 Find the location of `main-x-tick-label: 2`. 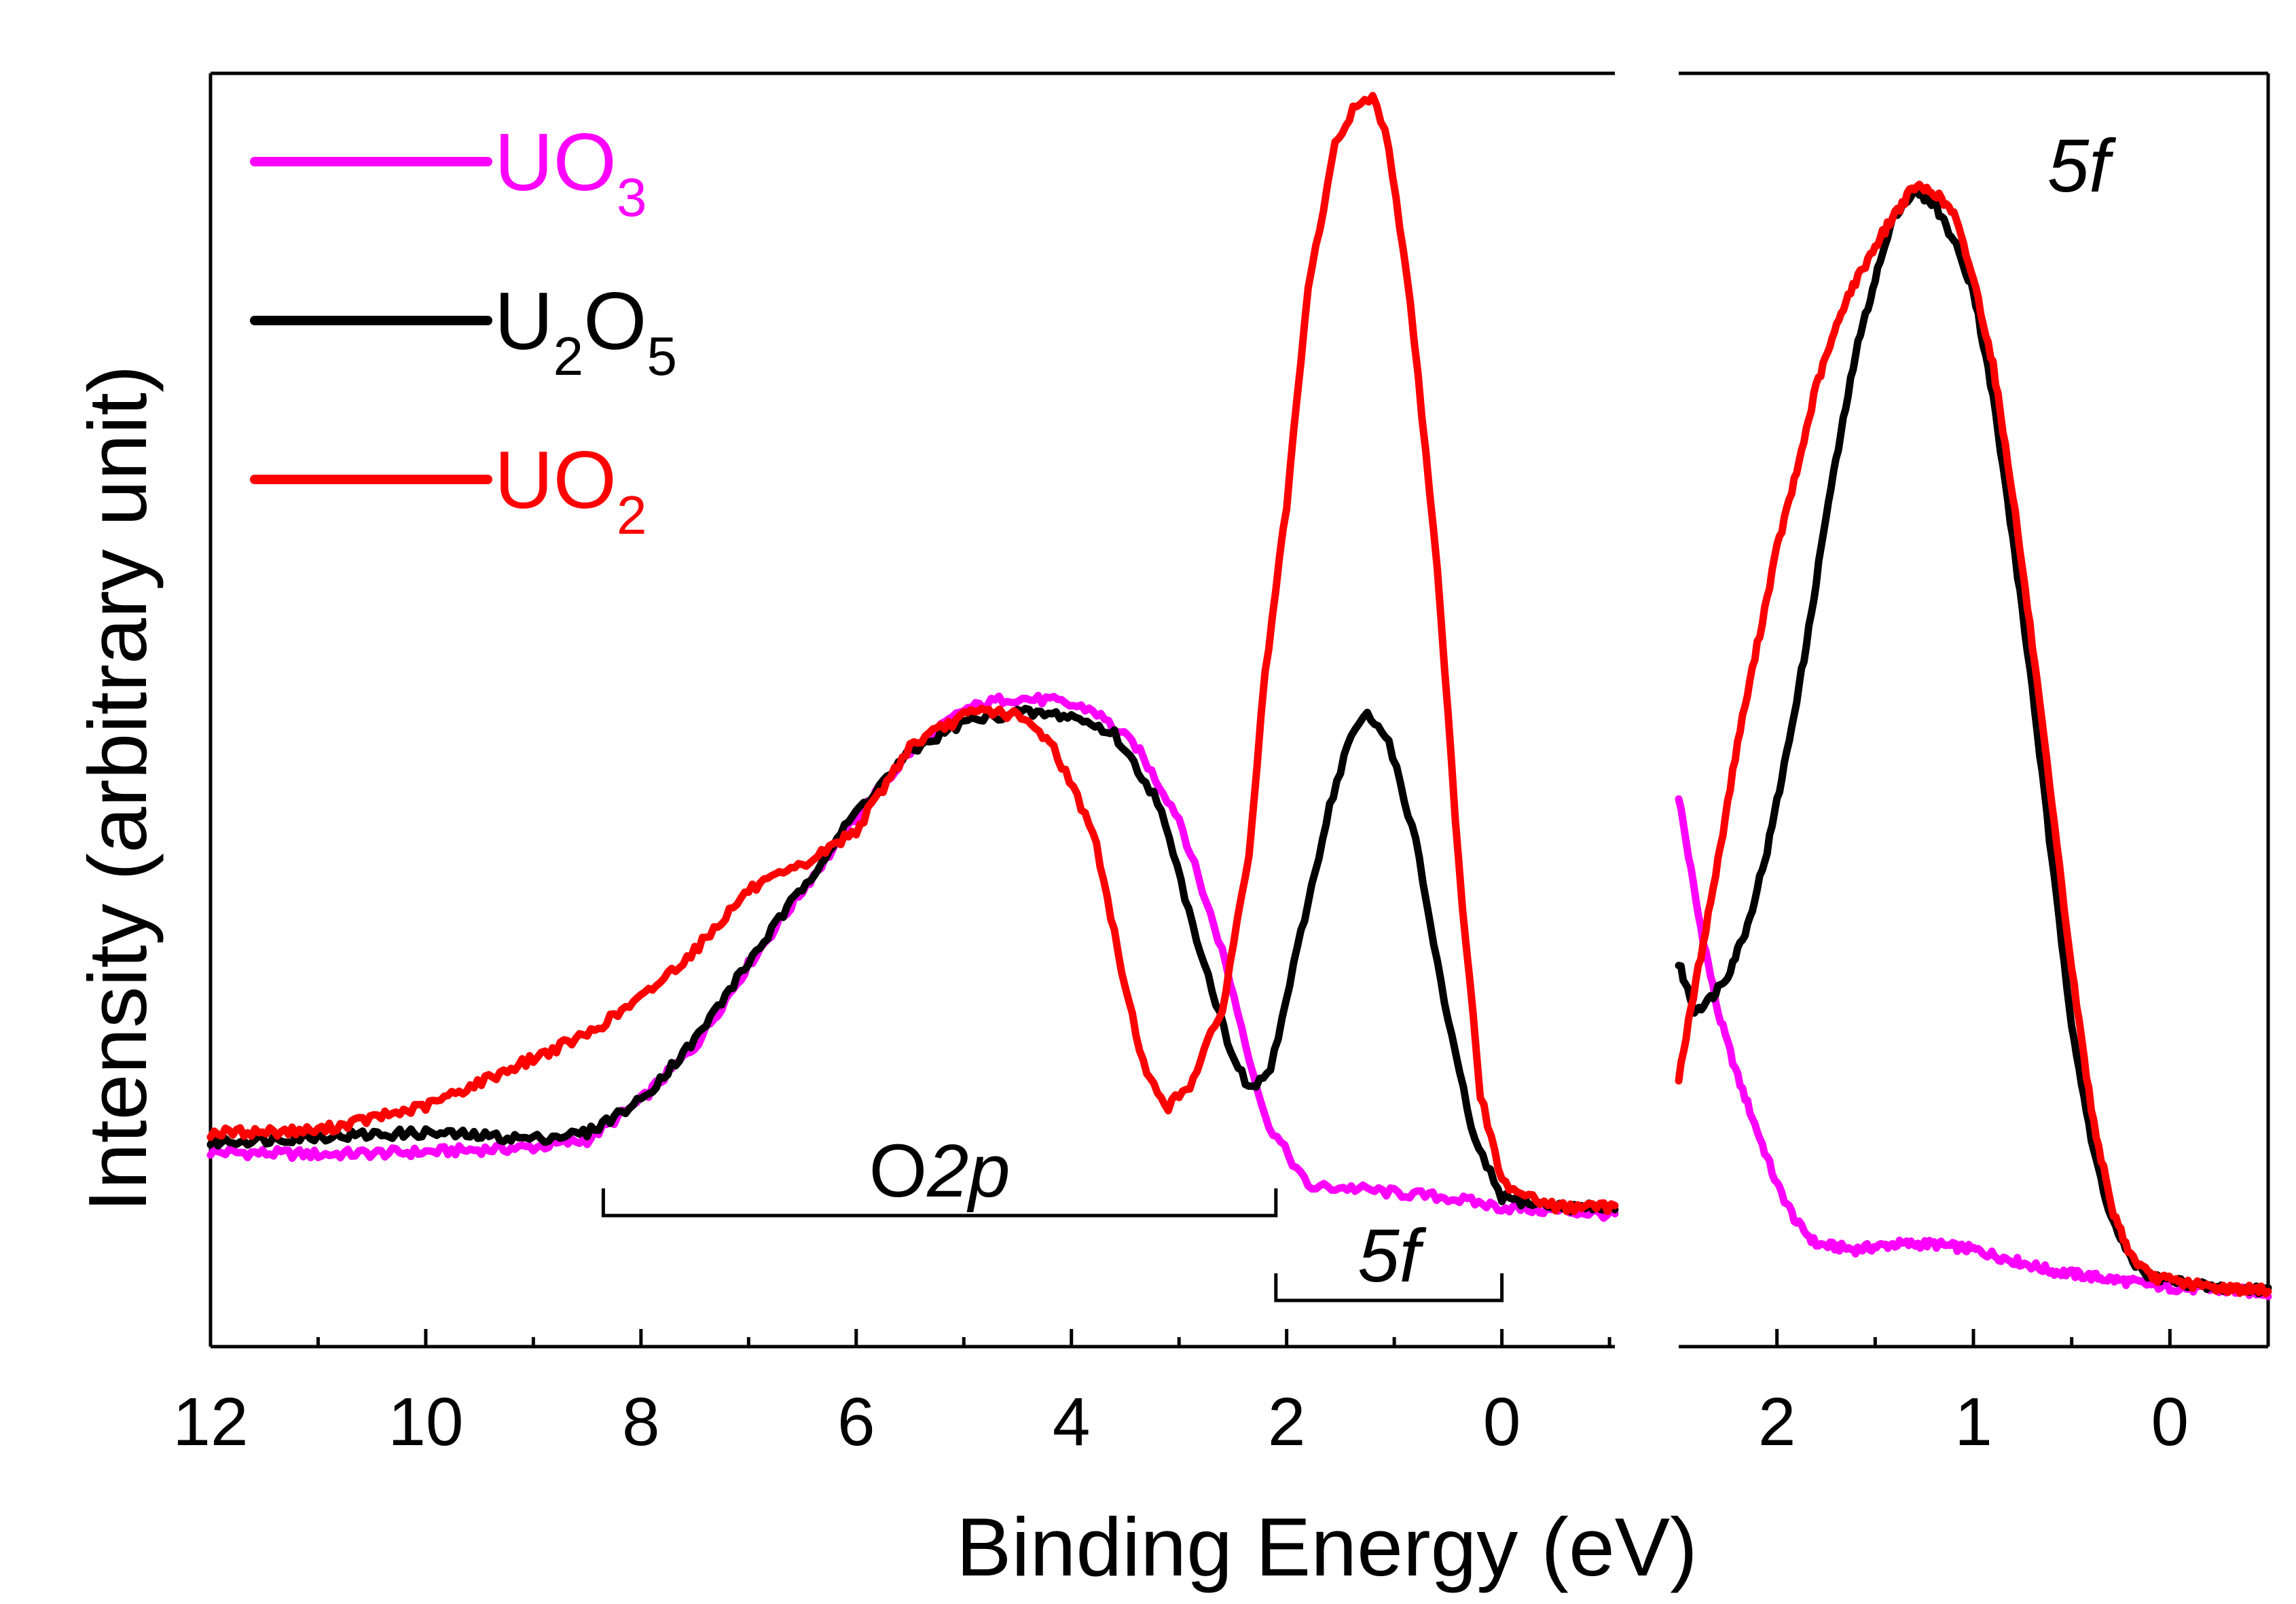

main-x-tick-label: 2 is located at coordinates (1287, 1422).